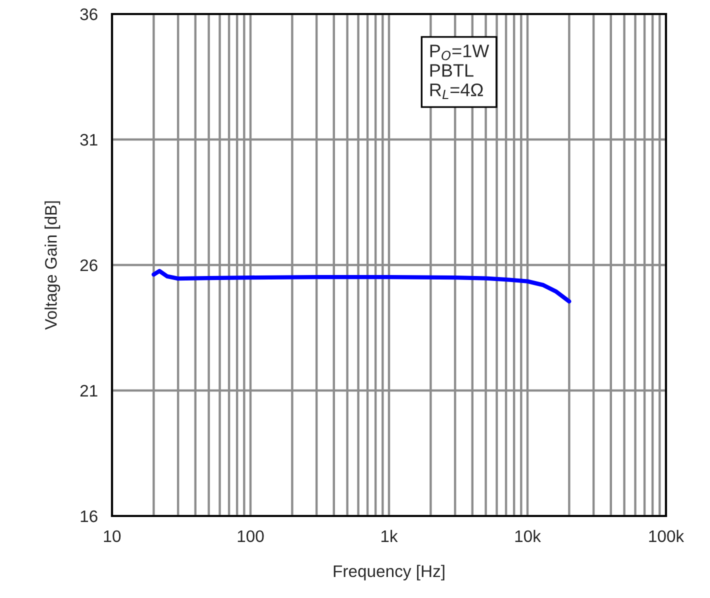 The image size is (710, 598). What do you see at coordinates (460, 52) in the screenshot?
I see `annotation: P$_{O}$=1W` at bounding box center [460, 52].